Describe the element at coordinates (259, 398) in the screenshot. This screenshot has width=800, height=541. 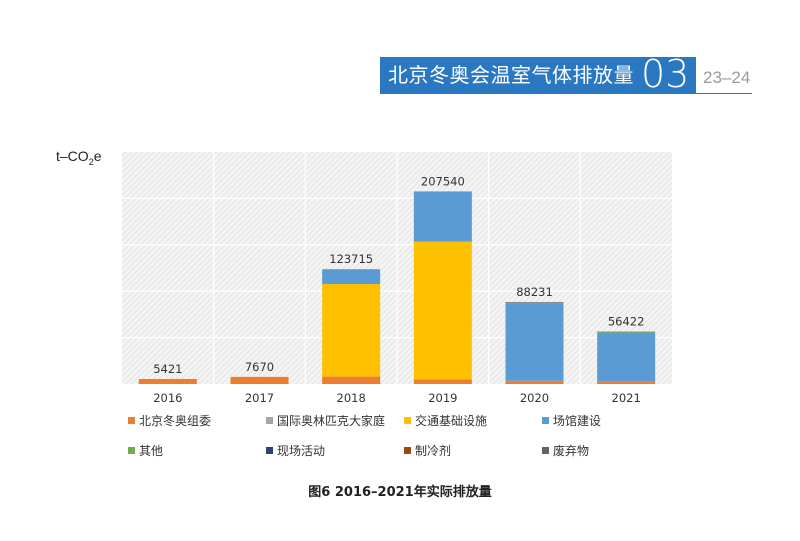
I see `x-tick-label: 2017` at that location.